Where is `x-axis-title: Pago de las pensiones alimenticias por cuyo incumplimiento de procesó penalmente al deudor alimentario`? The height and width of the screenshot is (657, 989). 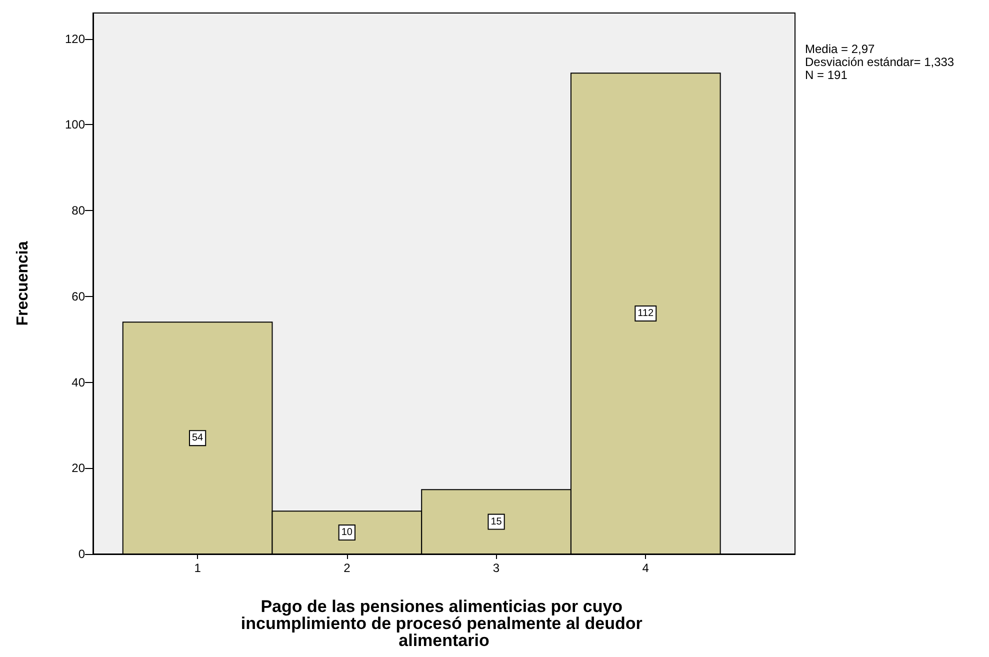
x-axis-title: Pago de las pensiones alimenticias por cuyo incumplimiento de procesó penalmente al deudor alimentario is located at coordinates (444, 623).